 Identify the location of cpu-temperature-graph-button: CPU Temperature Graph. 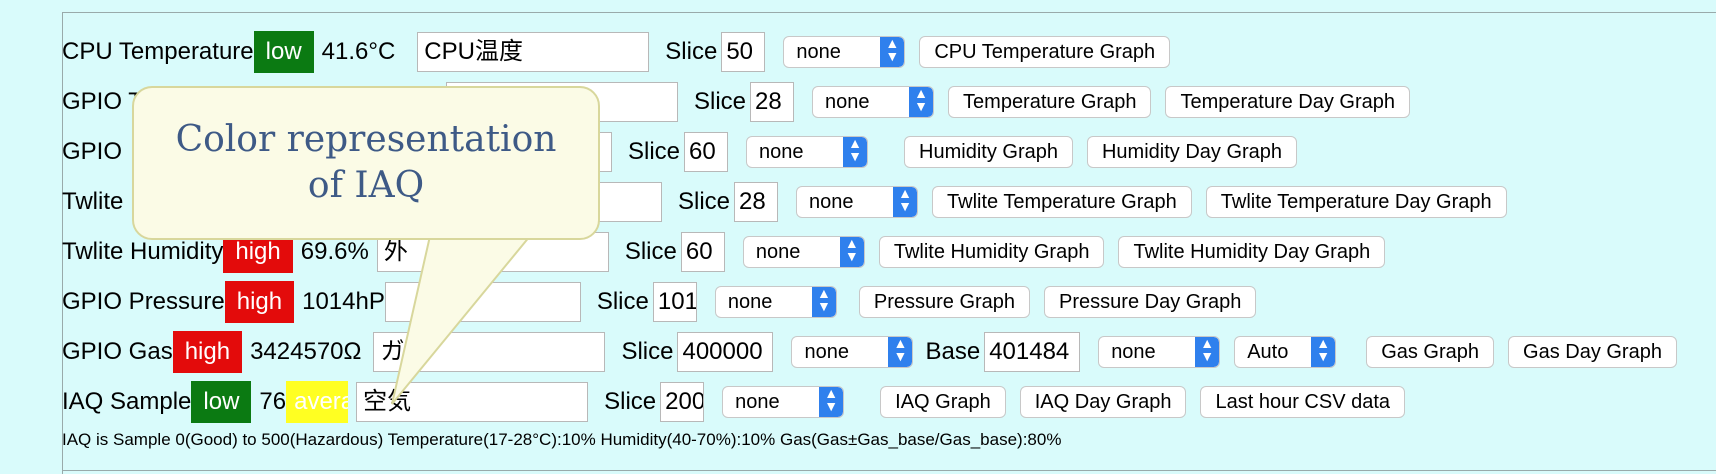
(1045, 52).